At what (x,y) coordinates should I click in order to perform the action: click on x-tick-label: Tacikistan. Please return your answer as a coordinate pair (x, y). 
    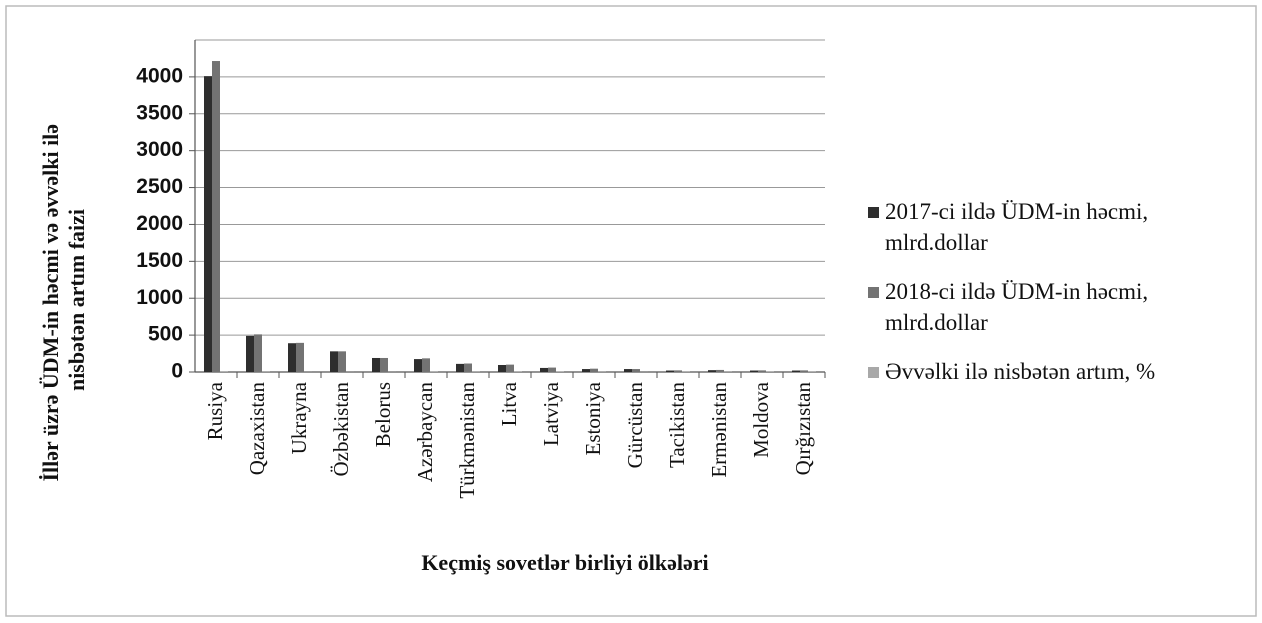
    Looking at the image, I should click on (677, 425).